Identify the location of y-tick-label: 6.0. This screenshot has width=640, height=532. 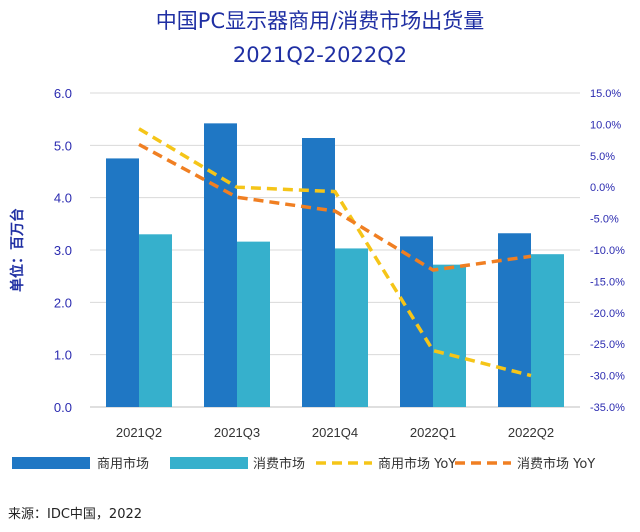
(63, 93).